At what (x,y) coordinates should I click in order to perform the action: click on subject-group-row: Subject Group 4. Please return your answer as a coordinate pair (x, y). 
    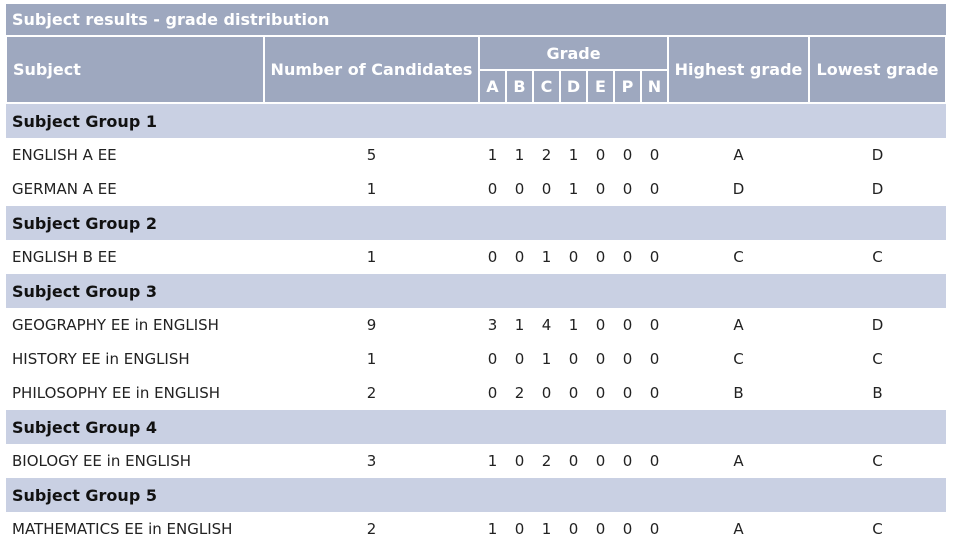
    Looking at the image, I should click on (476, 427).